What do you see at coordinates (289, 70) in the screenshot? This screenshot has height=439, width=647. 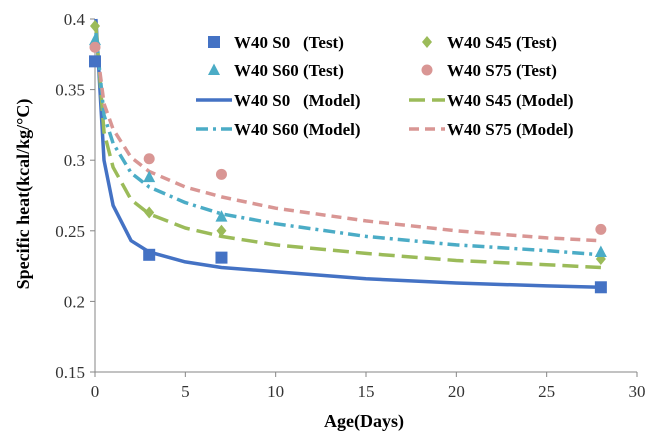 I see `legend-label: W40 S60 (Test)` at bounding box center [289, 70].